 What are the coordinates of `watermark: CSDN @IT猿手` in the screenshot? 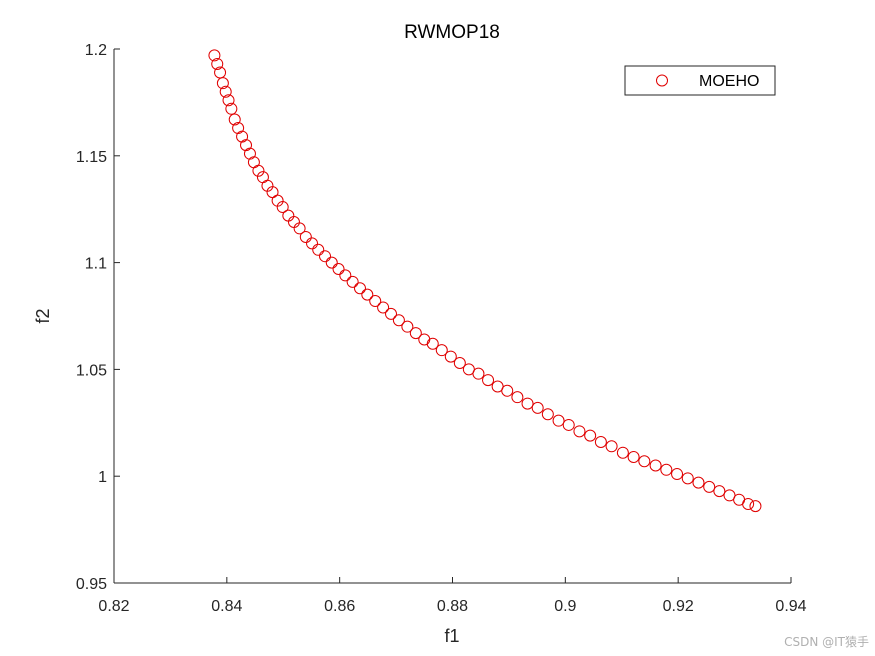 It's located at (826, 642).